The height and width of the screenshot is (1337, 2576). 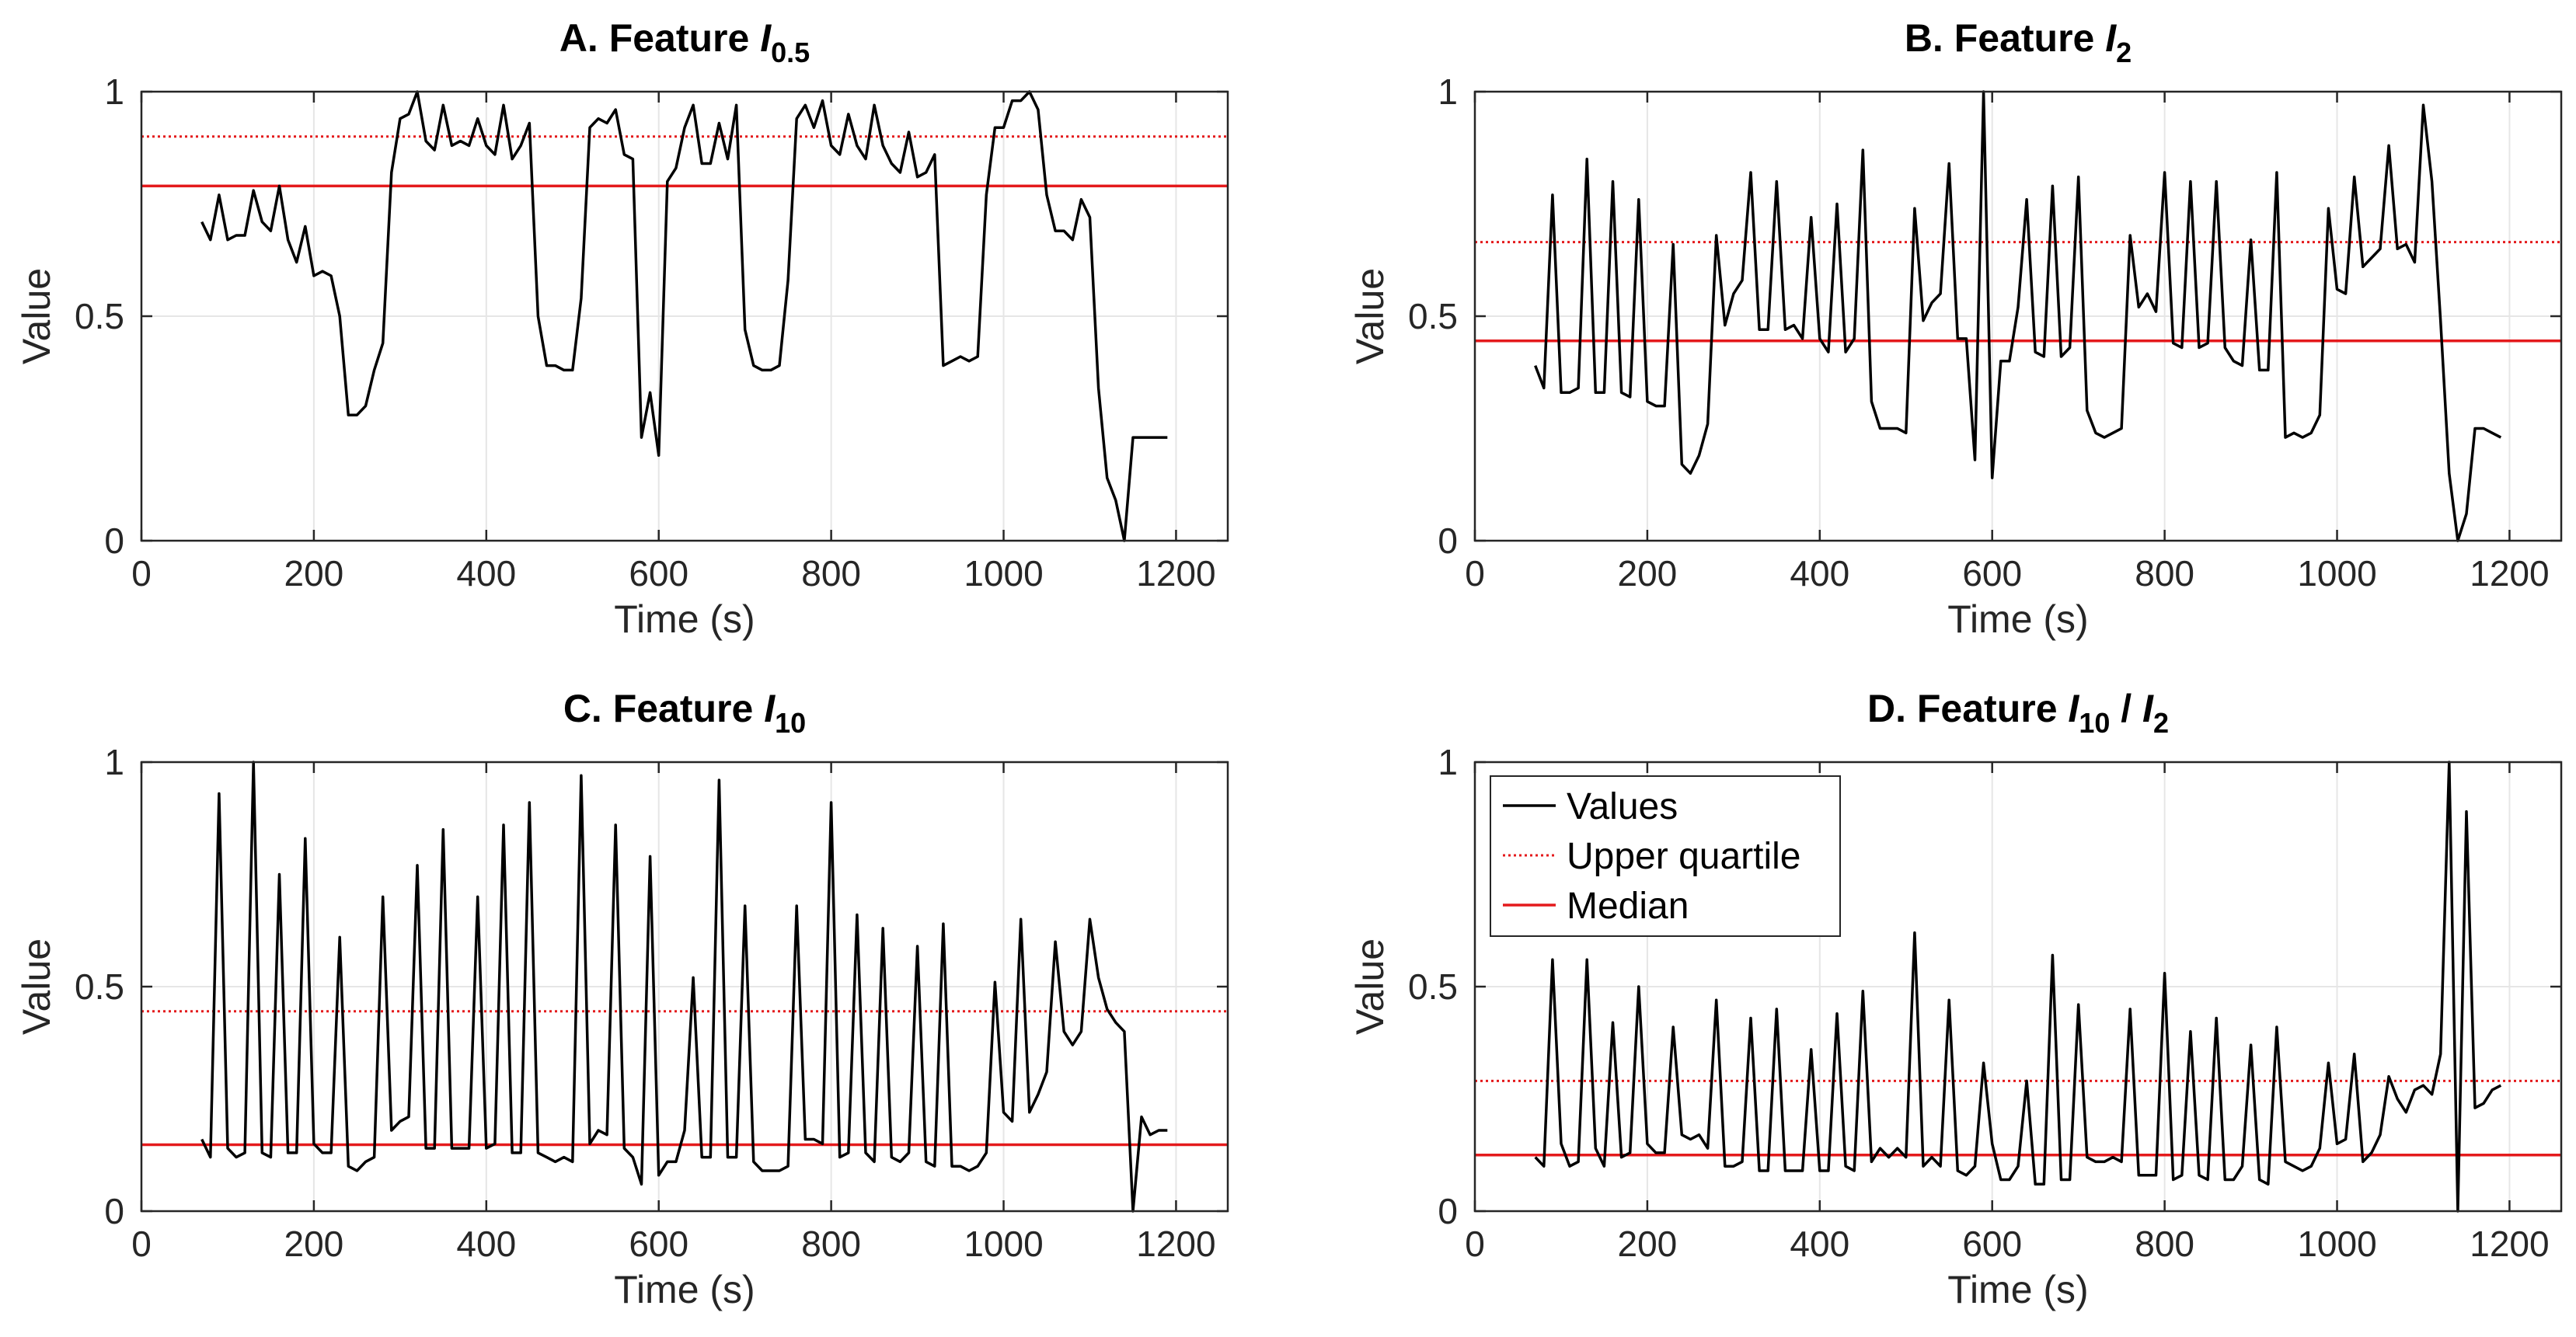 I want to click on title-prefix: D. Feature, so click(x=1967, y=708).